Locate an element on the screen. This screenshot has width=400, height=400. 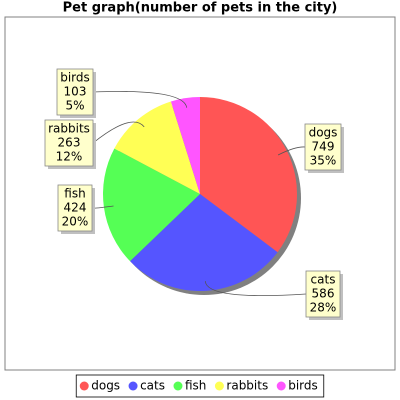
label-value: 103 is located at coordinates (75, 92).